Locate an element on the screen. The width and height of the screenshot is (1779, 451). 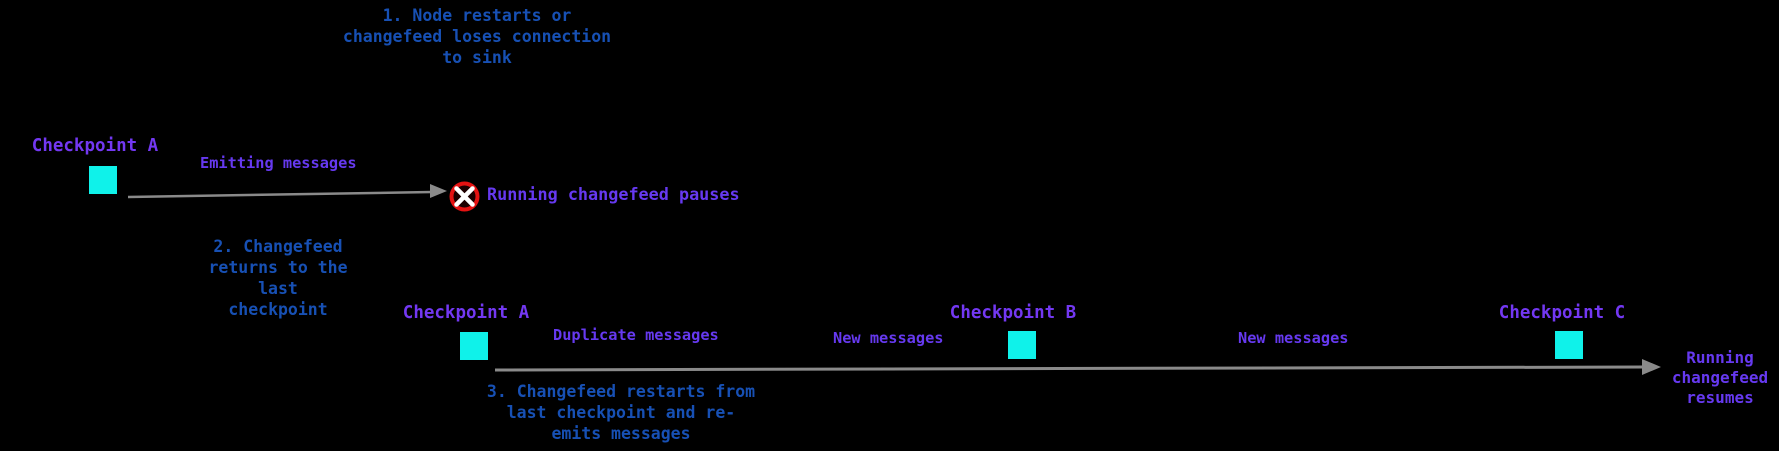
error-crossed-circle-icon is located at coordinates (464, 196).